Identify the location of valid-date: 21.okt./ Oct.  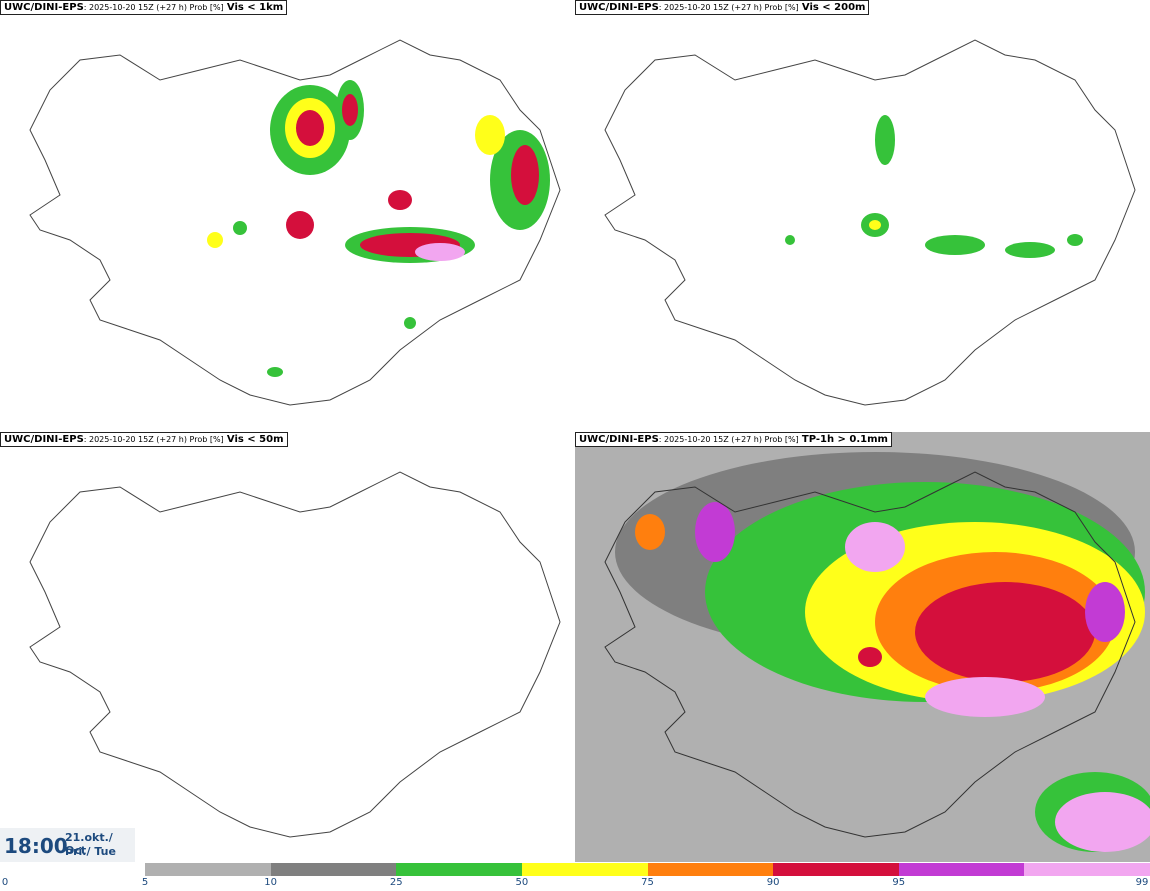
(89, 844).